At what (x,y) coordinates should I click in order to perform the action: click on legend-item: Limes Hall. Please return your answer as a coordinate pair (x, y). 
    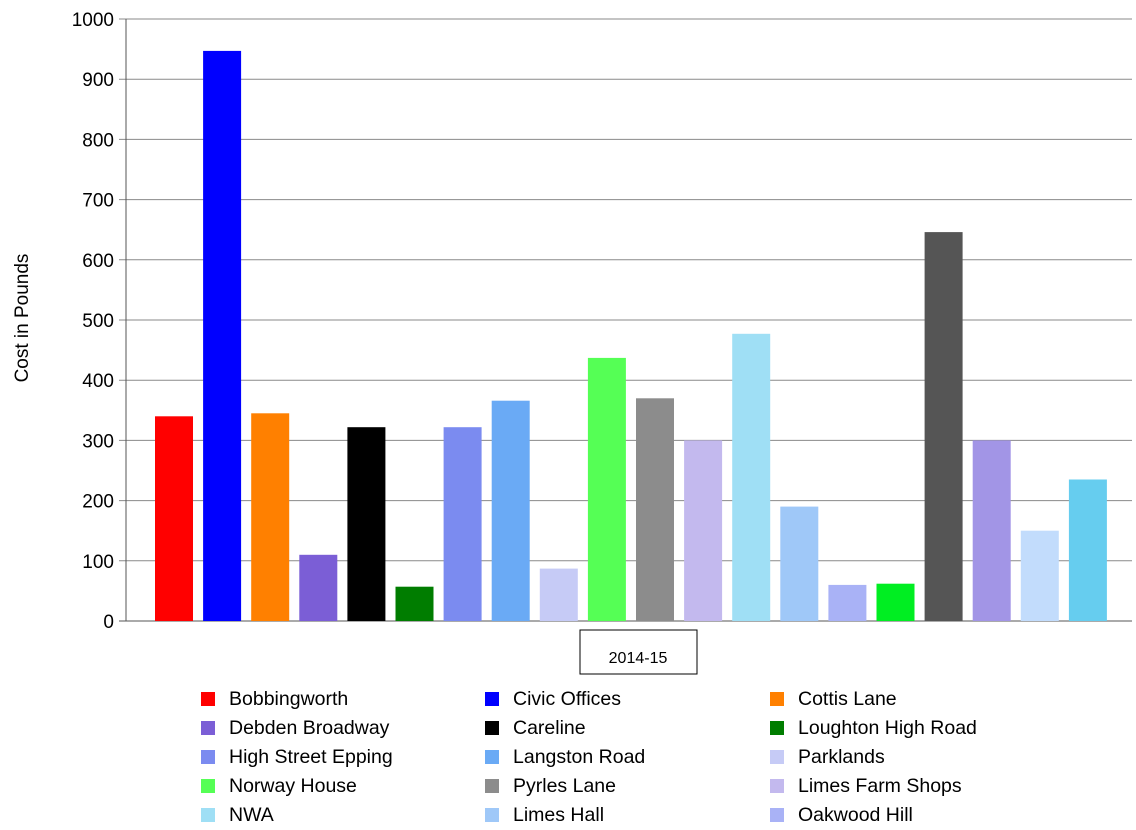
    Looking at the image, I should click on (627, 815).